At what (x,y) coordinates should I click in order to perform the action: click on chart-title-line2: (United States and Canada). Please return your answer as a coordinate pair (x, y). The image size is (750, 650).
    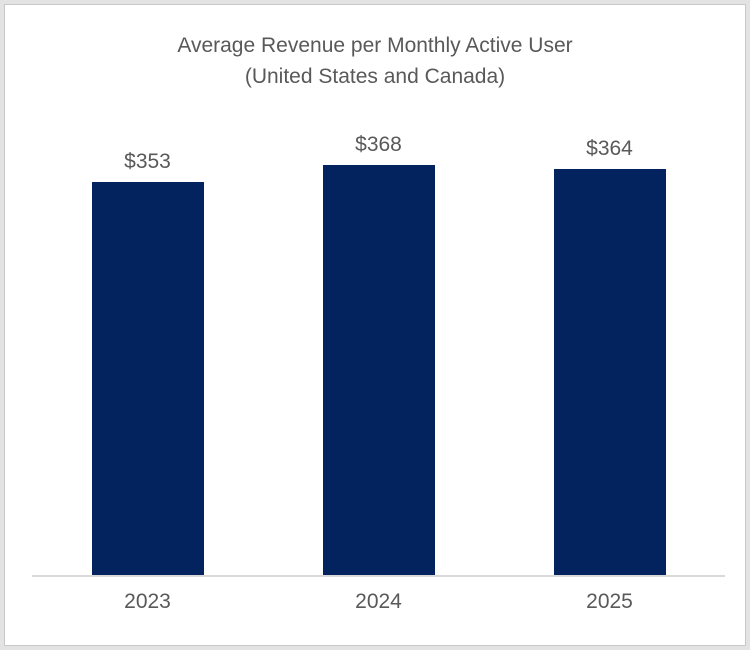
    Looking at the image, I should click on (375, 76).